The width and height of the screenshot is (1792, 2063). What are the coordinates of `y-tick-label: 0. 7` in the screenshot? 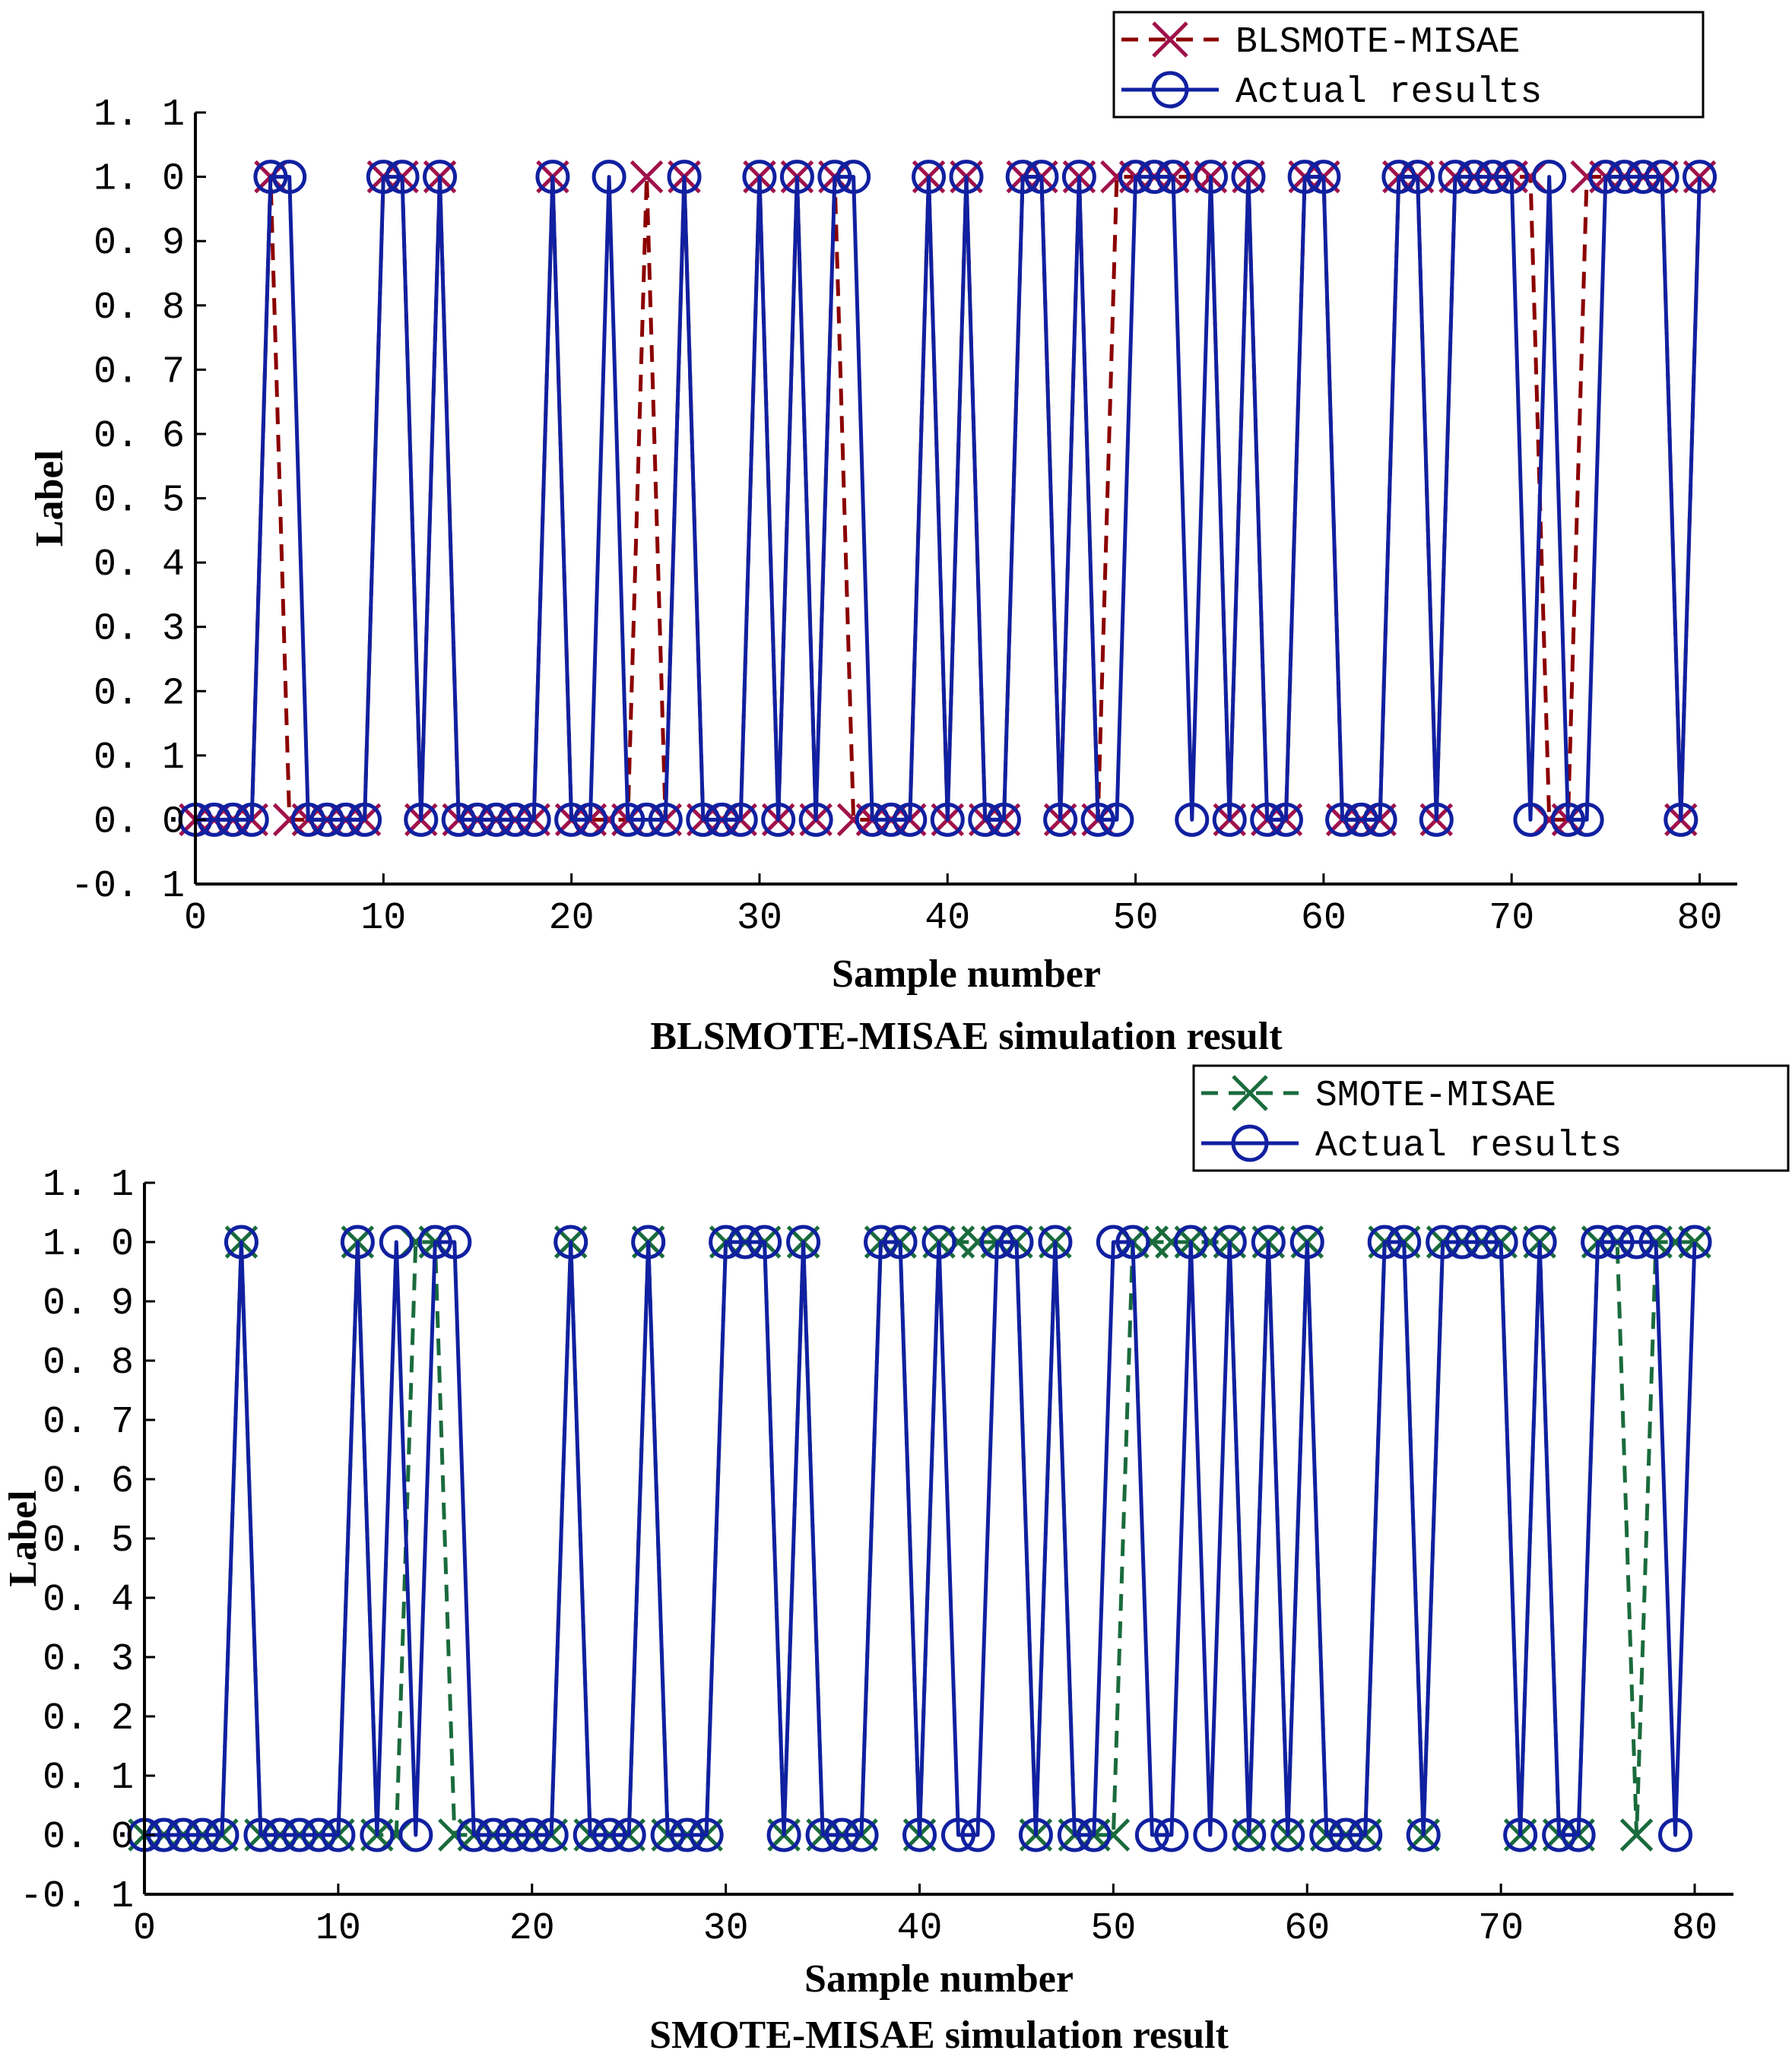 It's located at (88, 1422).